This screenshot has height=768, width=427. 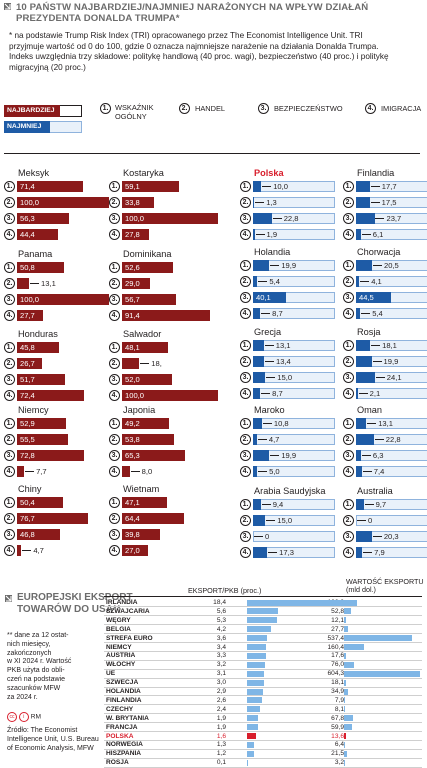 I want to click on panel-value-label: 5,0, so click(x=274, y=471).